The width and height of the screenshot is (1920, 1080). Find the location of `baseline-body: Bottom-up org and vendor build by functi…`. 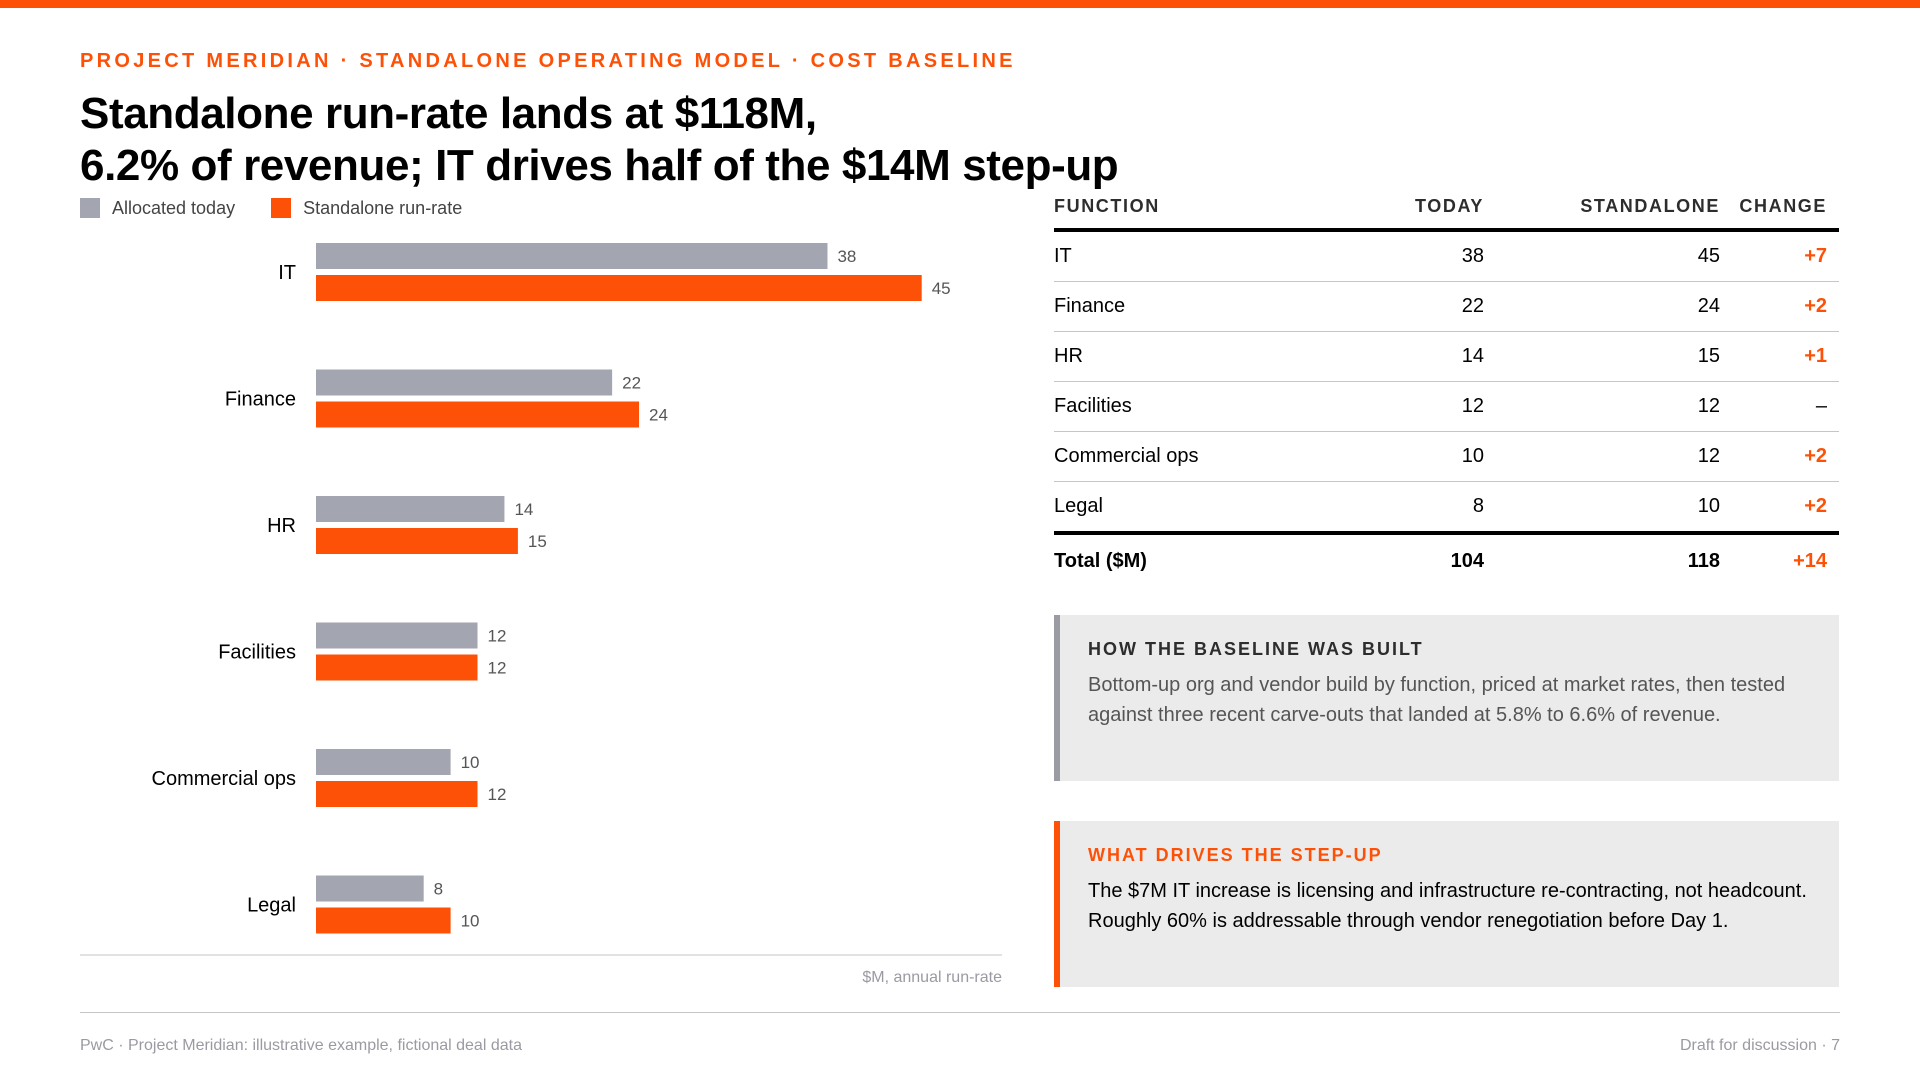

baseline-body: Bottom-up org and vendor build by functi… is located at coordinates (1437, 700).